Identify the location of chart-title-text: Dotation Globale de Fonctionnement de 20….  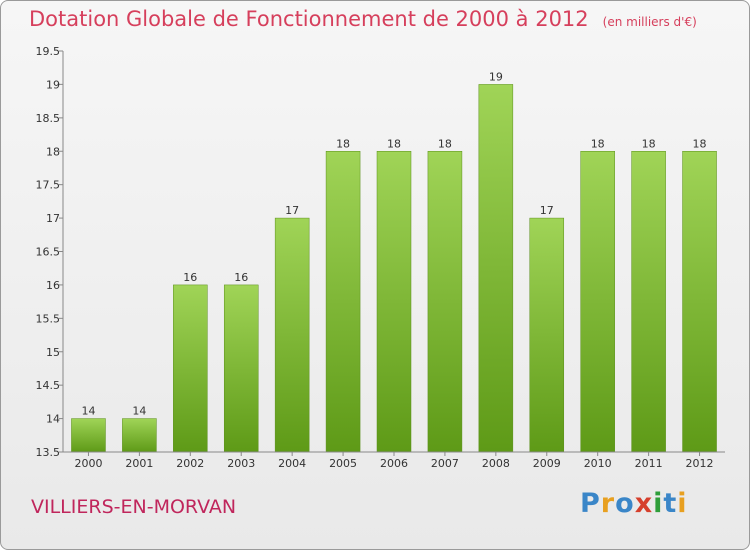
(309, 19).